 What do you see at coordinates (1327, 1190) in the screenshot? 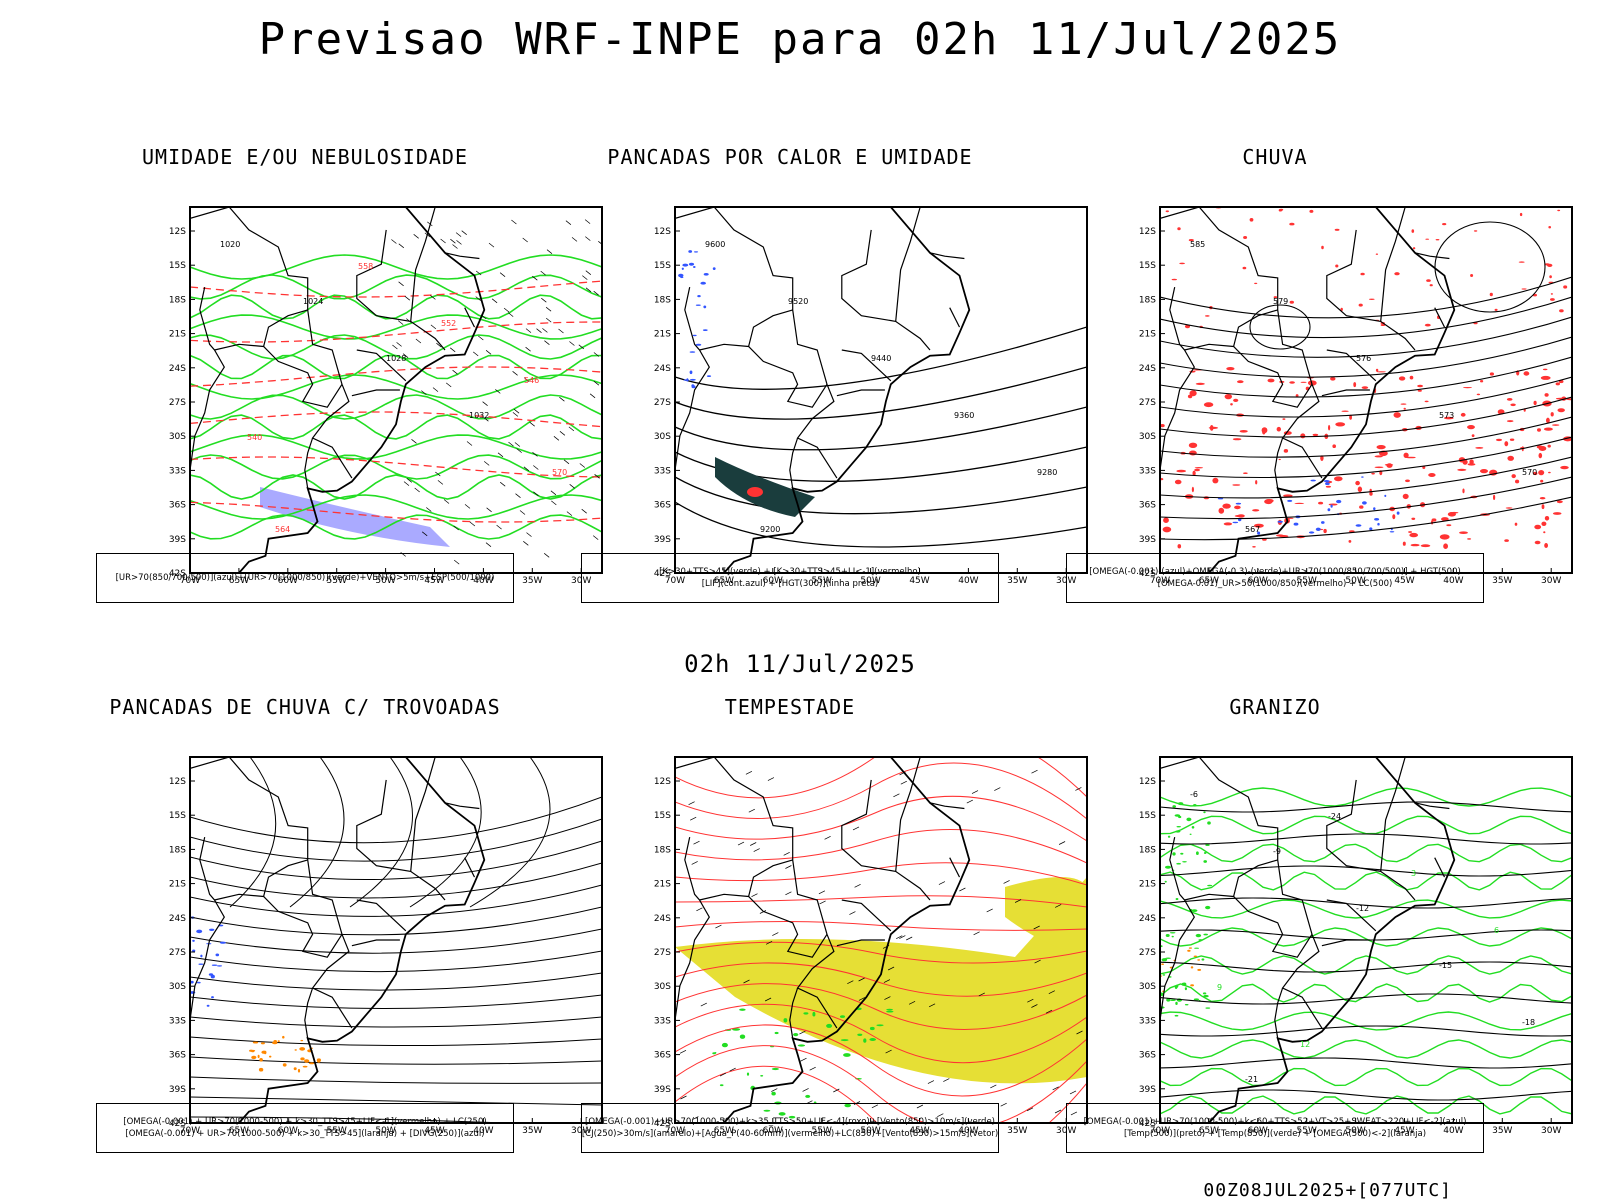
I see `model-run-label: 00Z08JUL2025+[077UTC]` at bounding box center [1327, 1190].